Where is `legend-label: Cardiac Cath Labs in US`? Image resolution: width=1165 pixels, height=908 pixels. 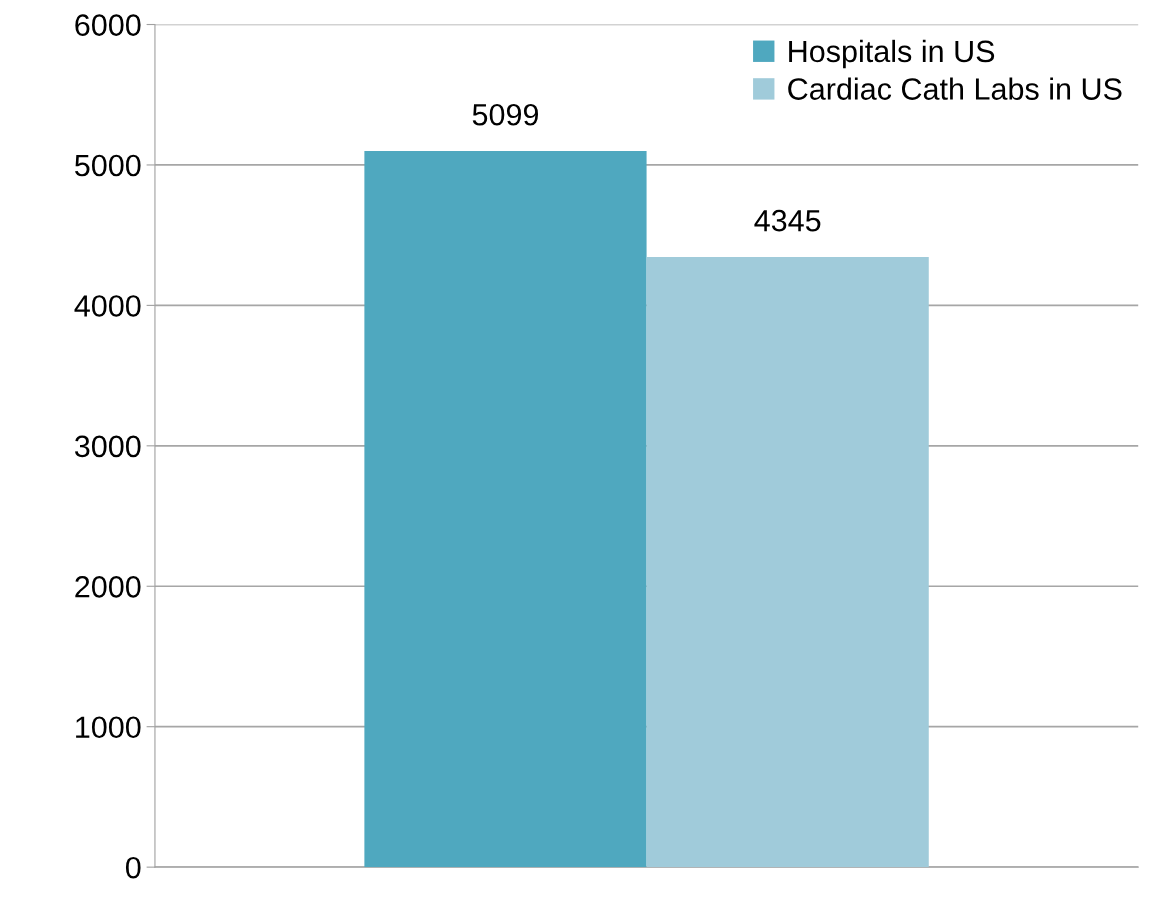 legend-label: Cardiac Cath Labs in US is located at coordinates (955, 88).